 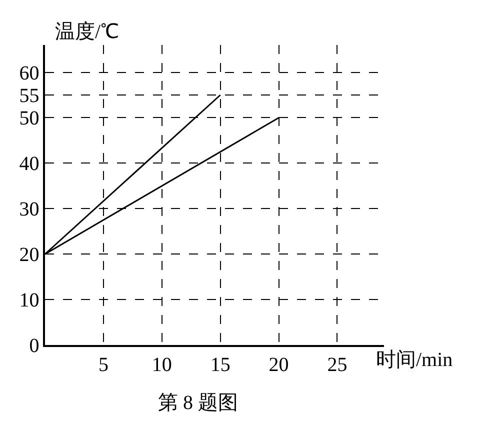 What do you see at coordinates (278, 365) in the screenshot?
I see `x-tick-label: 20` at bounding box center [278, 365].